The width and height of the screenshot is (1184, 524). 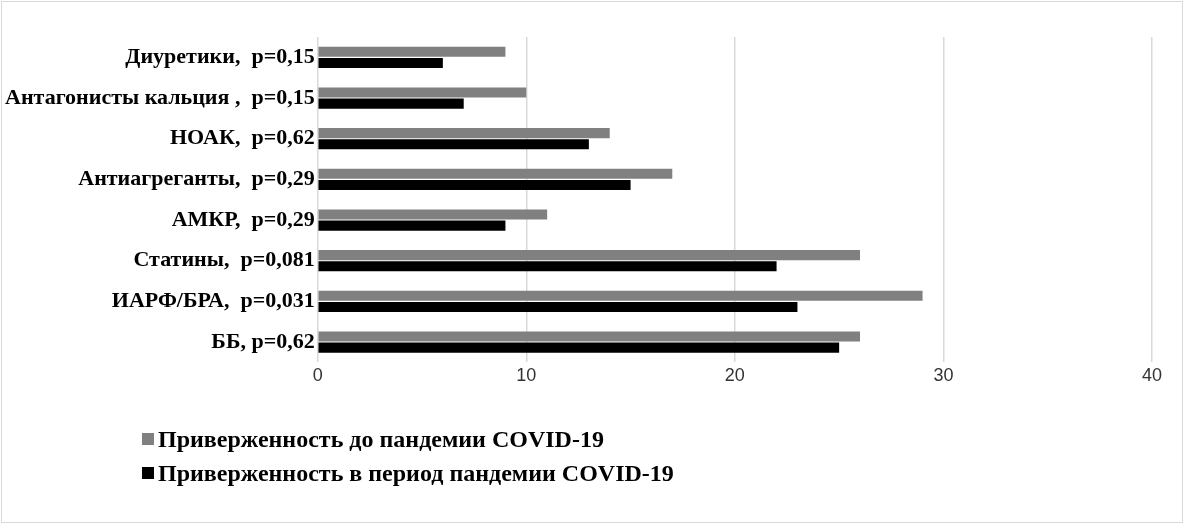 What do you see at coordinates (317, 375) in the screenshot?
I see `x-tick-label: 0` at bounding box center [317, 375].